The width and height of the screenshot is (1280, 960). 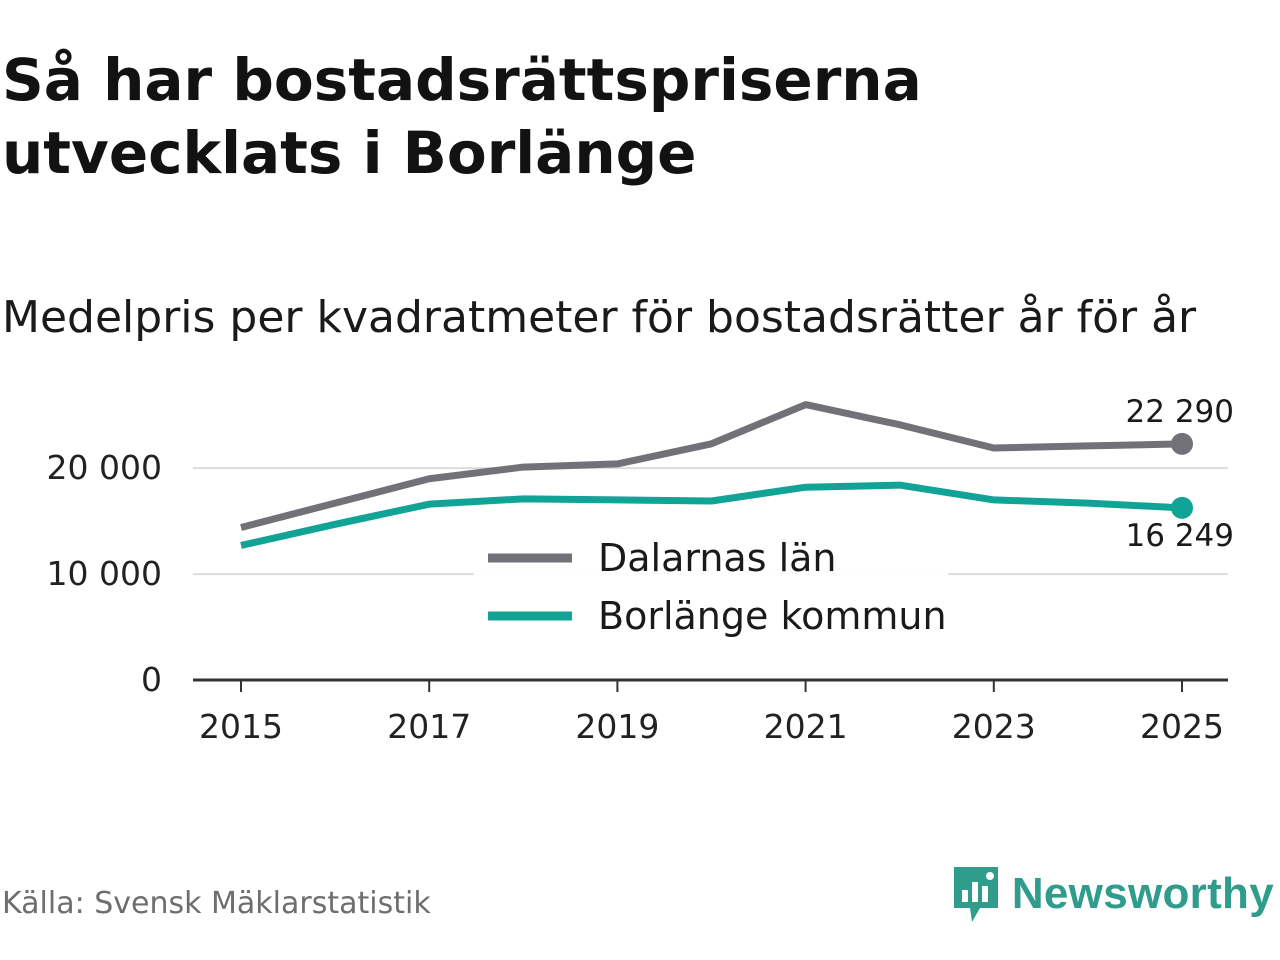 I want to click on source-note: Källa: Svensk Mäklarstatistik, so click(x=216, y=903).